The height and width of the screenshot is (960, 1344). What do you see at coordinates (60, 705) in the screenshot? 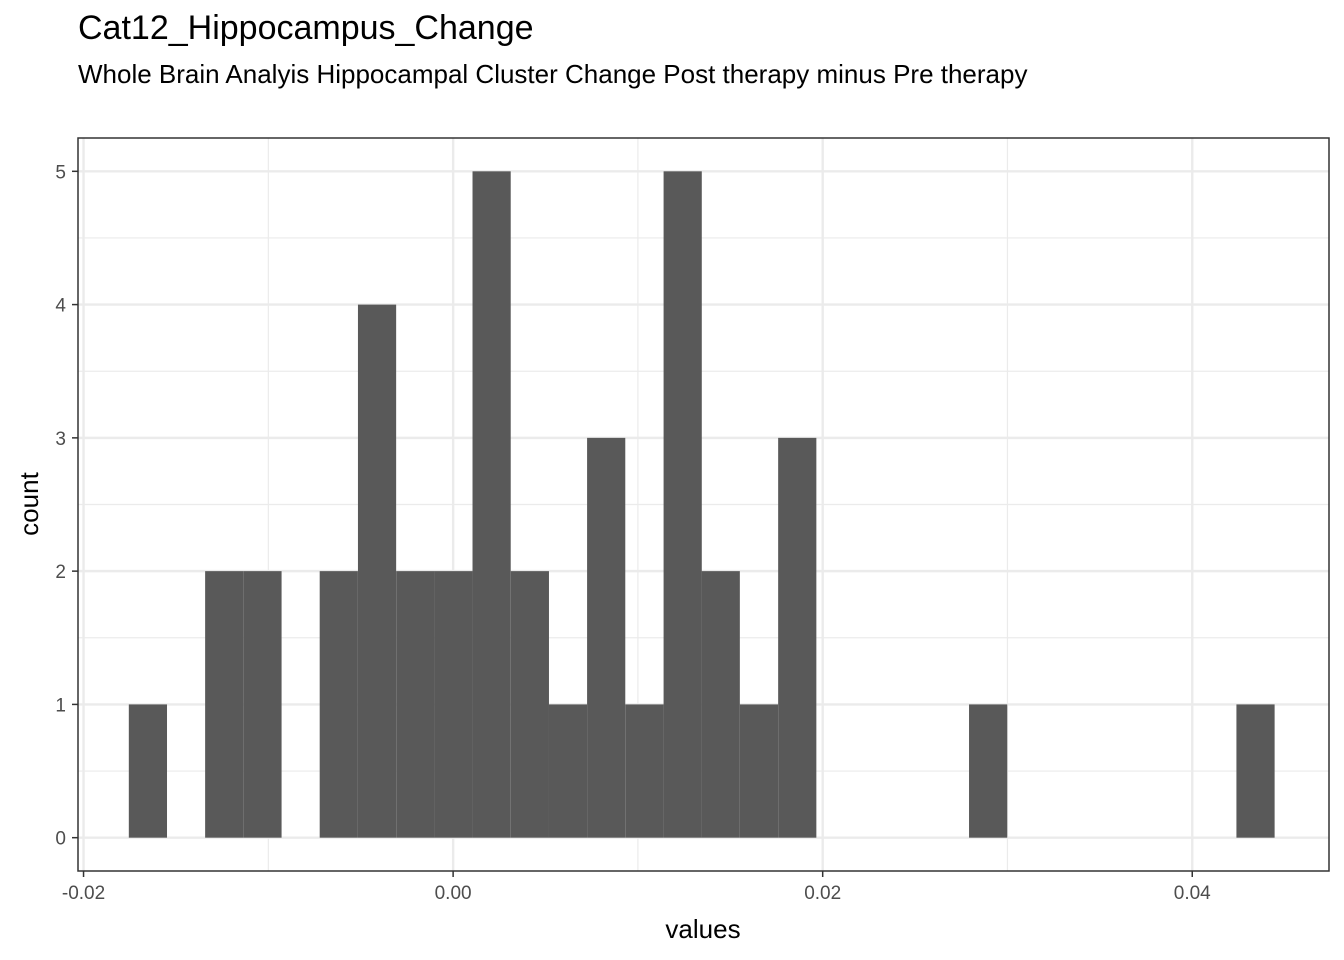
I see `y-tick-label: 1` at bounding box center [60, 705].